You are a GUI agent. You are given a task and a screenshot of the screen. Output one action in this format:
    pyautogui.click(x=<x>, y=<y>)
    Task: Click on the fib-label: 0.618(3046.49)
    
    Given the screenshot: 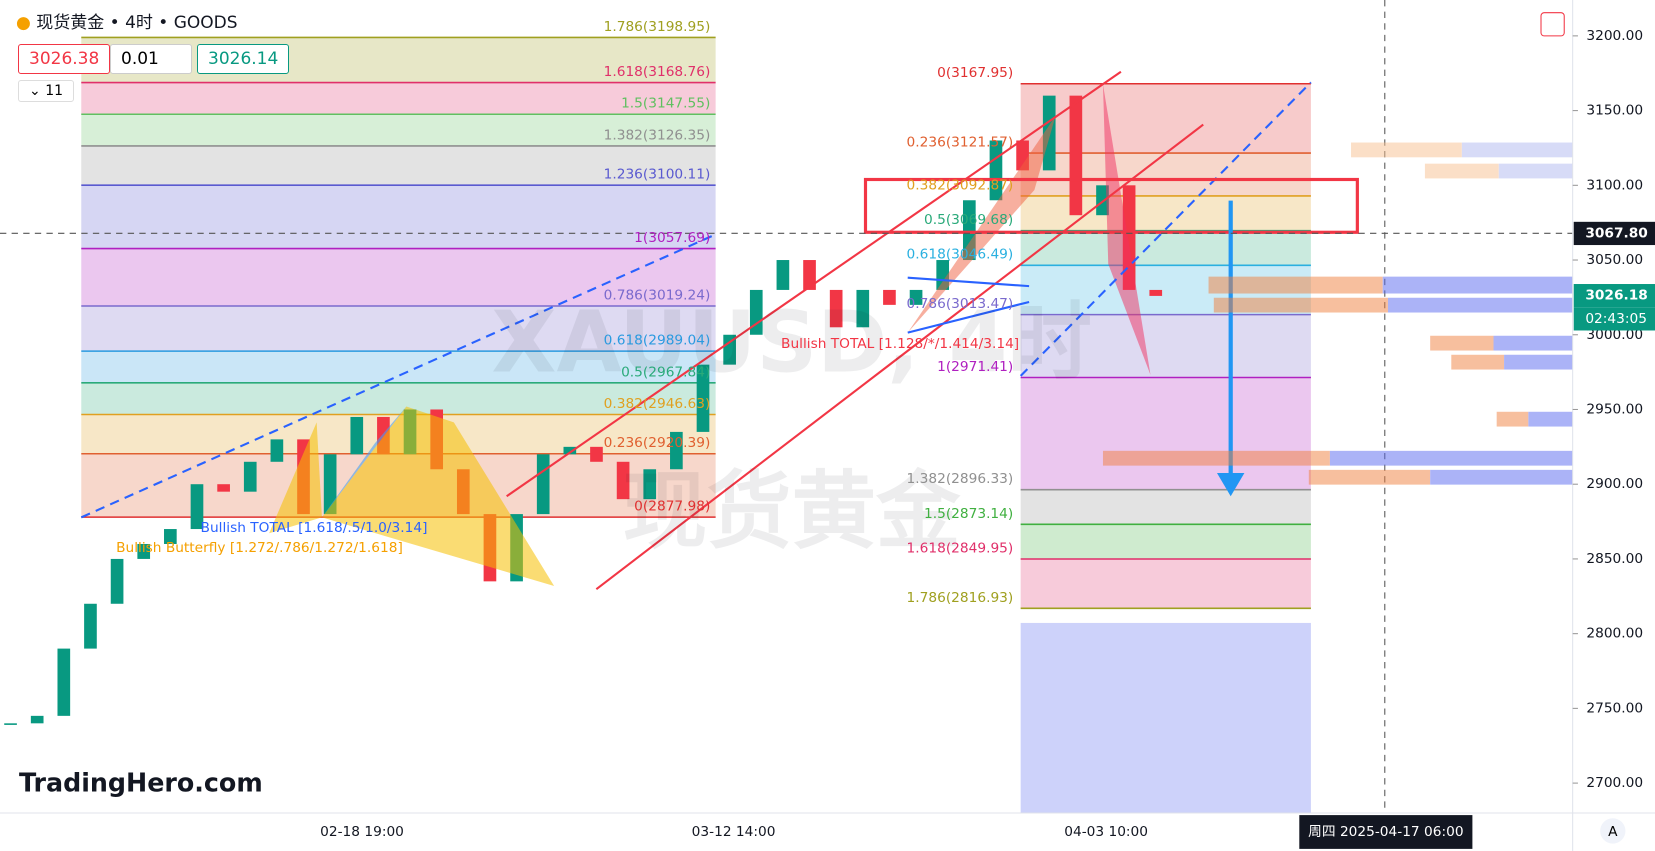 What is the action you would take?
    pyautogui.click(x=960, y=255)
    